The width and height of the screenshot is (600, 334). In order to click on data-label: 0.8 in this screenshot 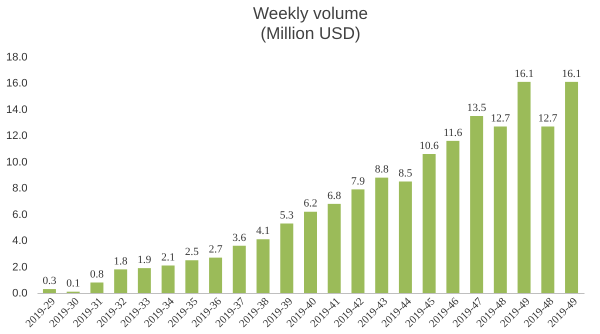, I will do `click(97, 274)`.